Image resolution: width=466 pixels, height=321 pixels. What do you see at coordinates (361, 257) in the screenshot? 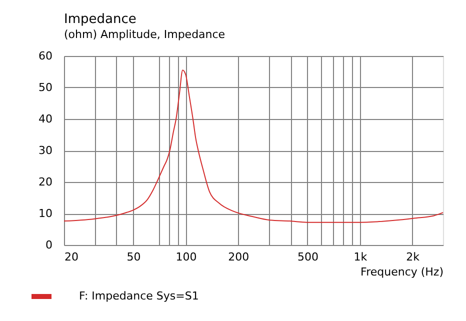
I see `x-tick-label: 1k` at bounding box center [361, 257].